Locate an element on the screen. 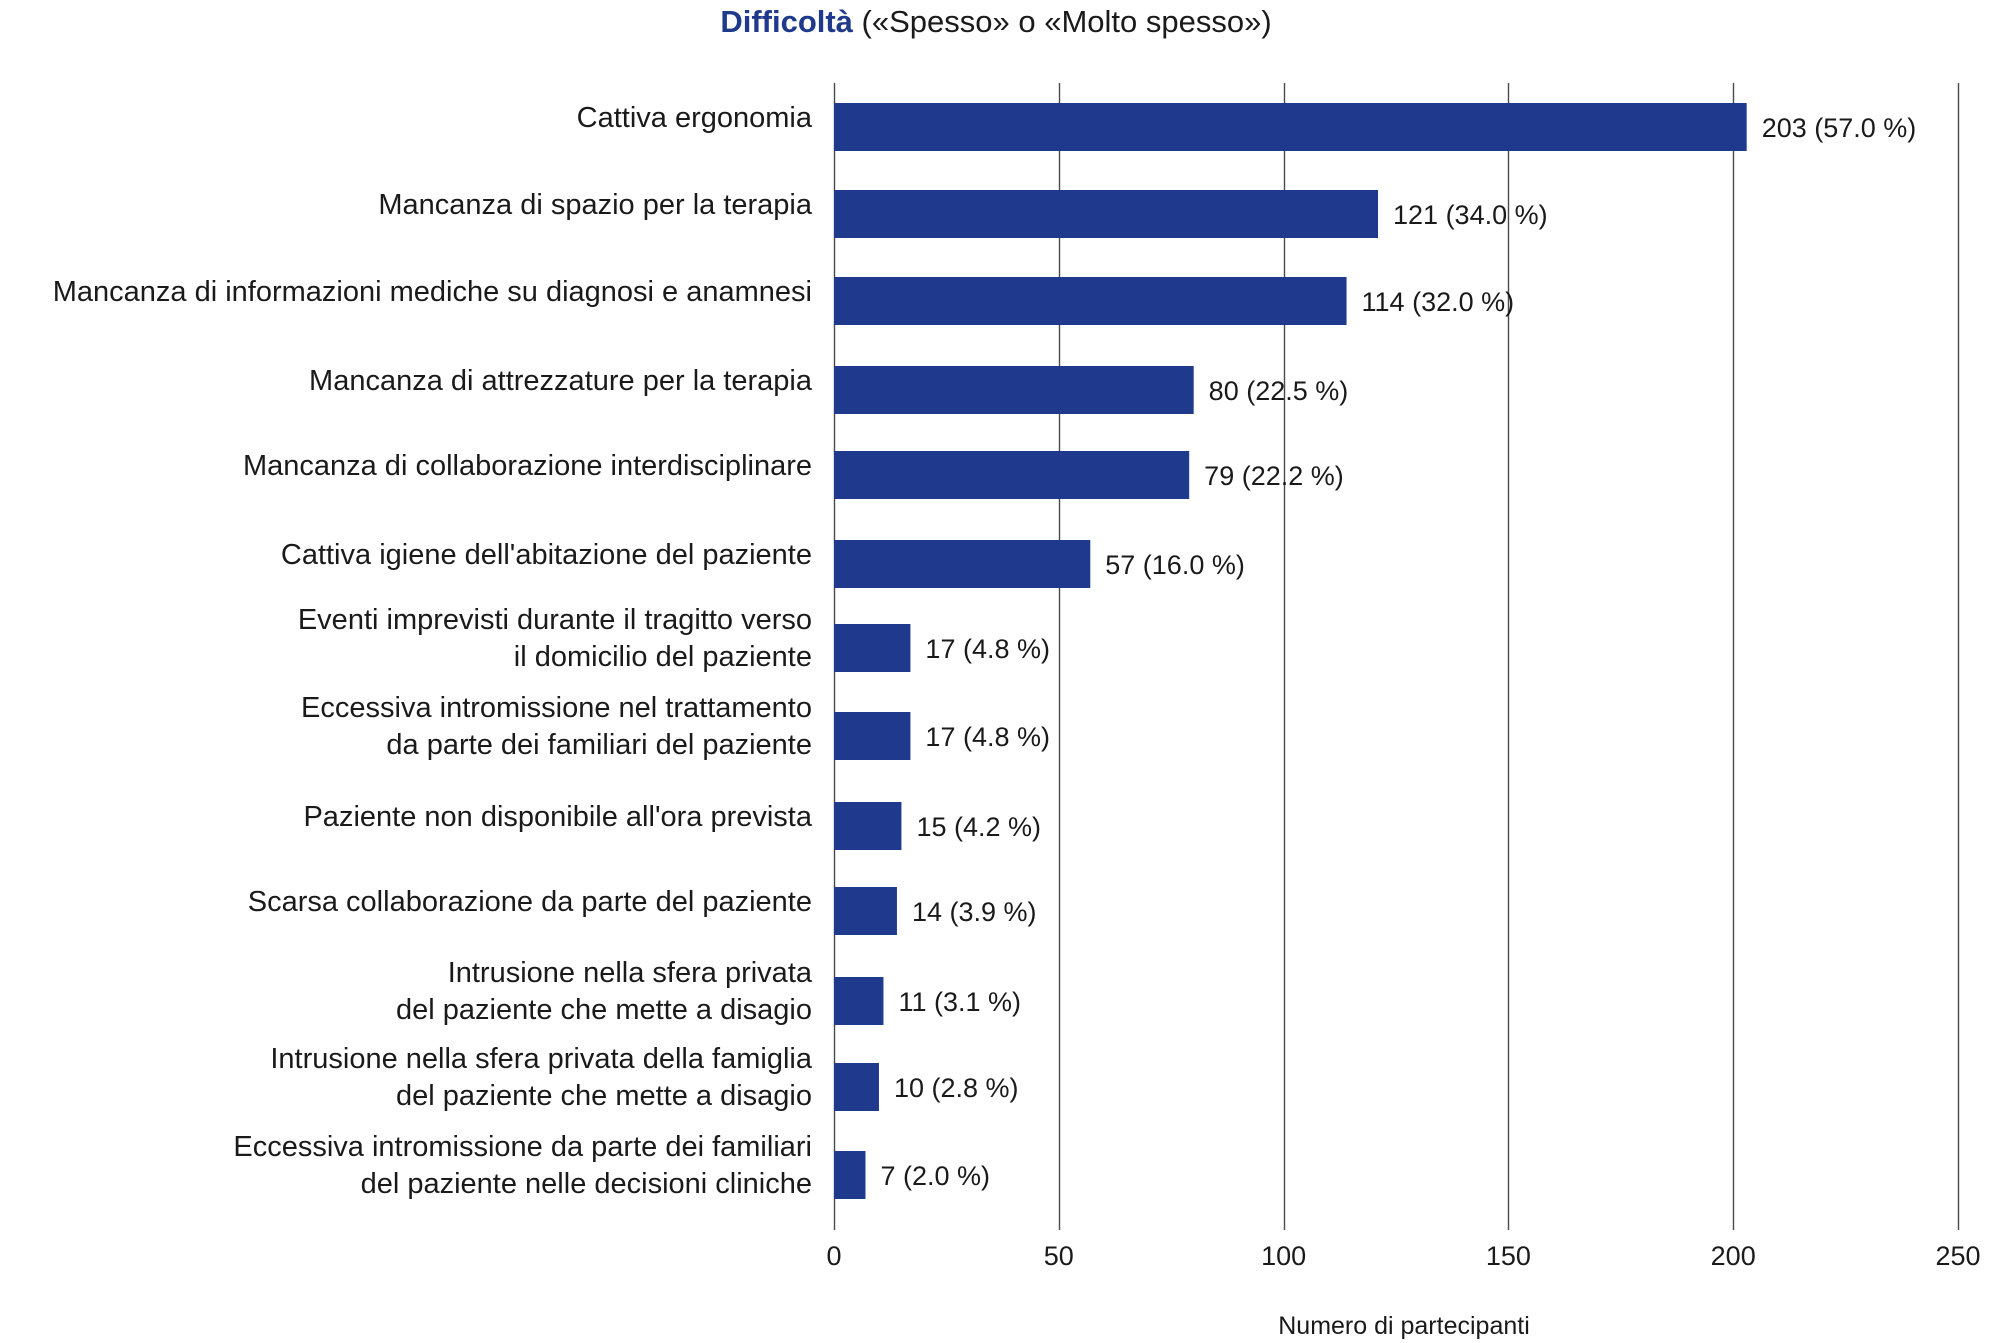  x-tick-labels: 0 50 100 150 200 250 is located at coordinates (1403, 1256).